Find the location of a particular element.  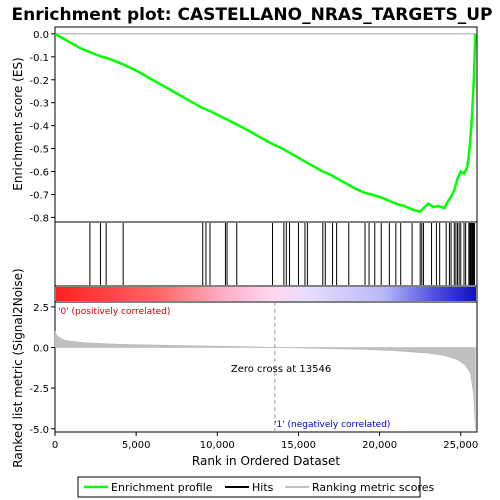

es-y-tick-label: -0.1 is located at coordinates (39, 58).